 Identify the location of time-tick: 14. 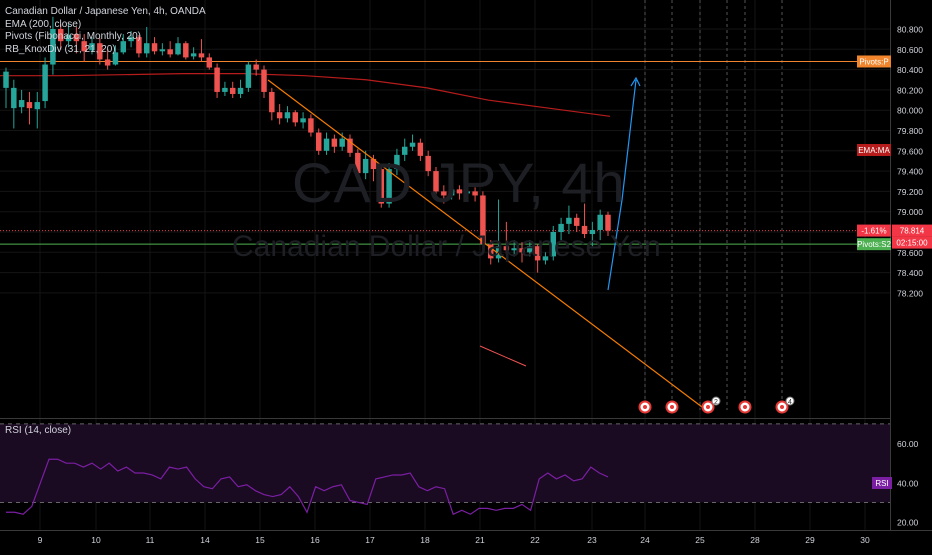
(205, 540).